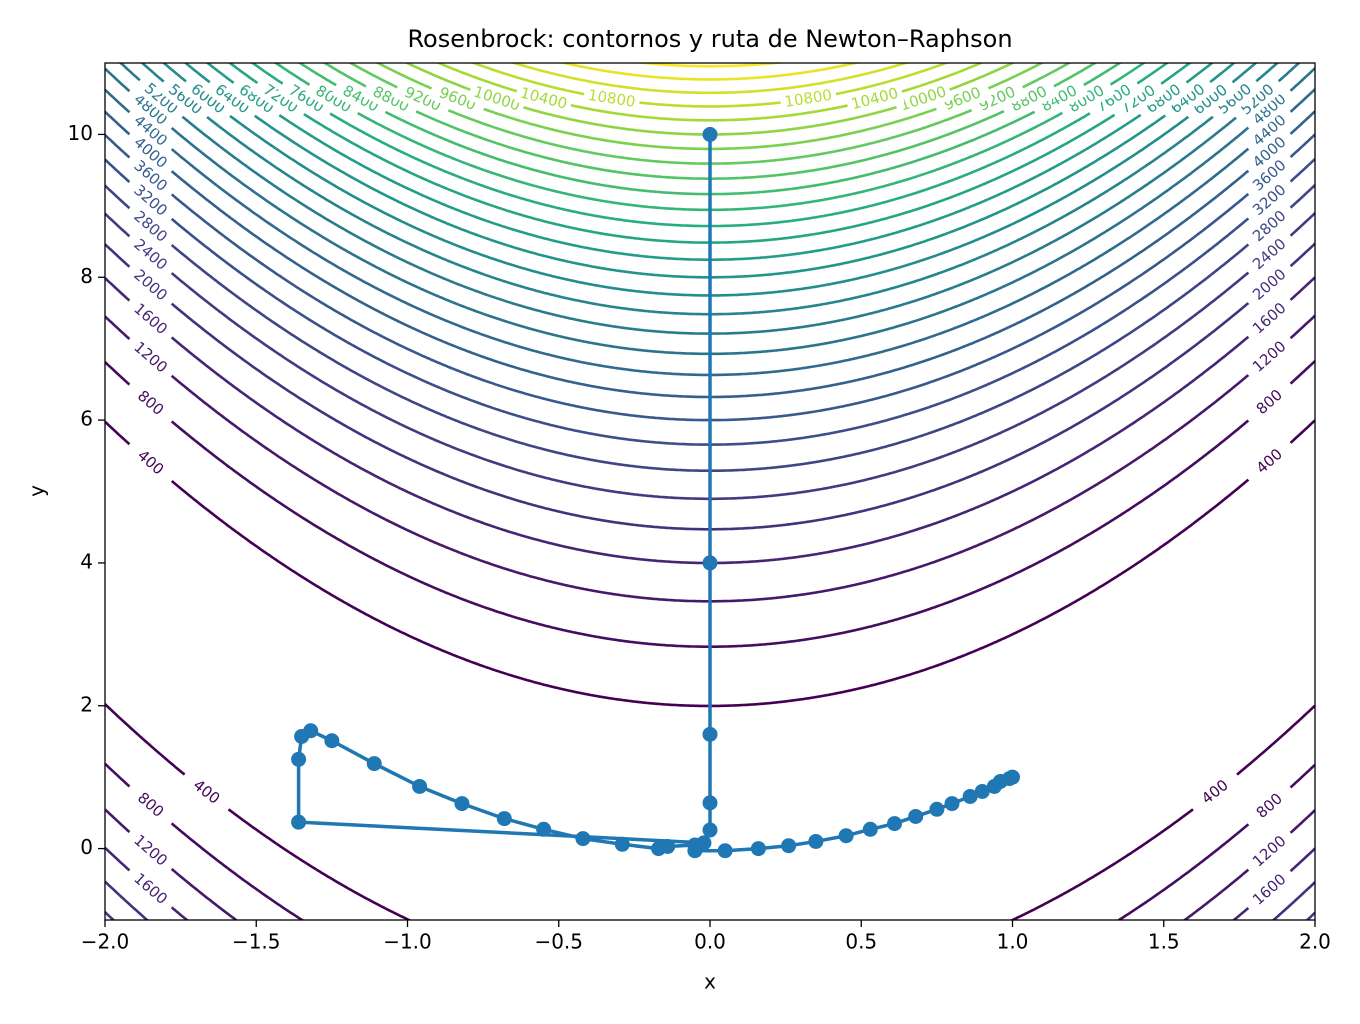  I want to click on y-tick-label: 2, so click(86, 704).